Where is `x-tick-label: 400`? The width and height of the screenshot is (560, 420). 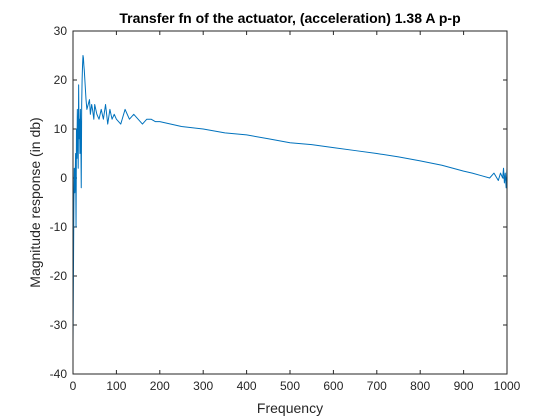
x-tick-label: 400 is located at coordinates (247, 386).